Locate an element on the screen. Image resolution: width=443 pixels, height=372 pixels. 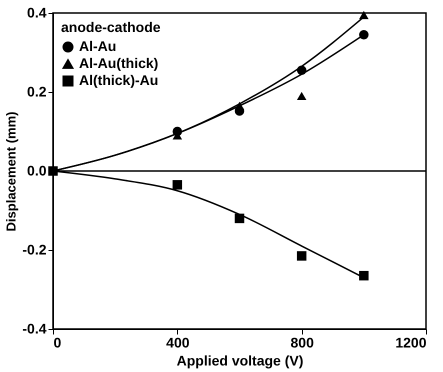
x-tick-label: 1200 is located at coordinates (411, 342).